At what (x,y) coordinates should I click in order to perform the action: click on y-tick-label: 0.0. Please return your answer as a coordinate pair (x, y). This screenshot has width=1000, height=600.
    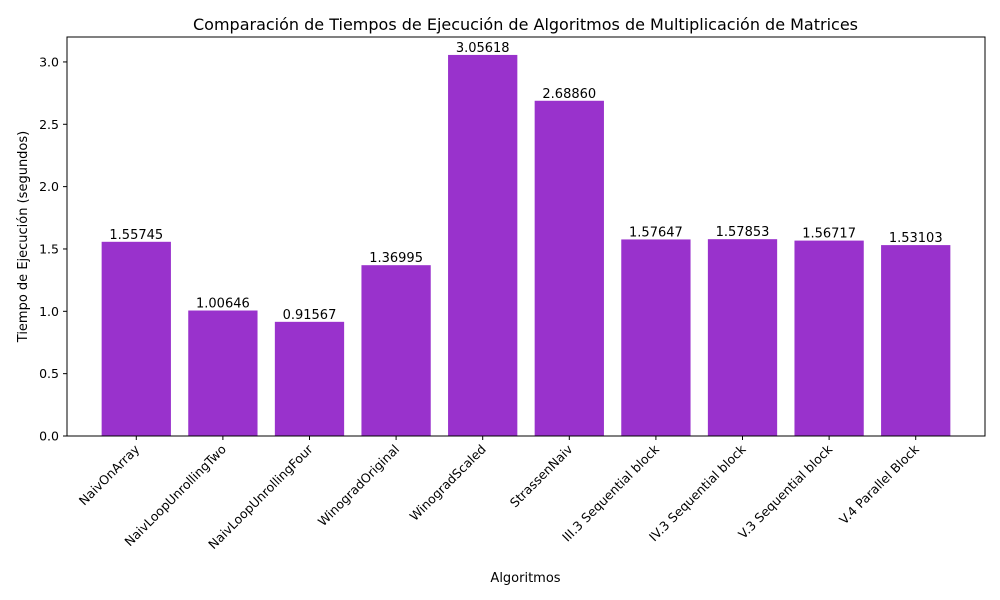
    Looking at the image, I should click on (49, 436).